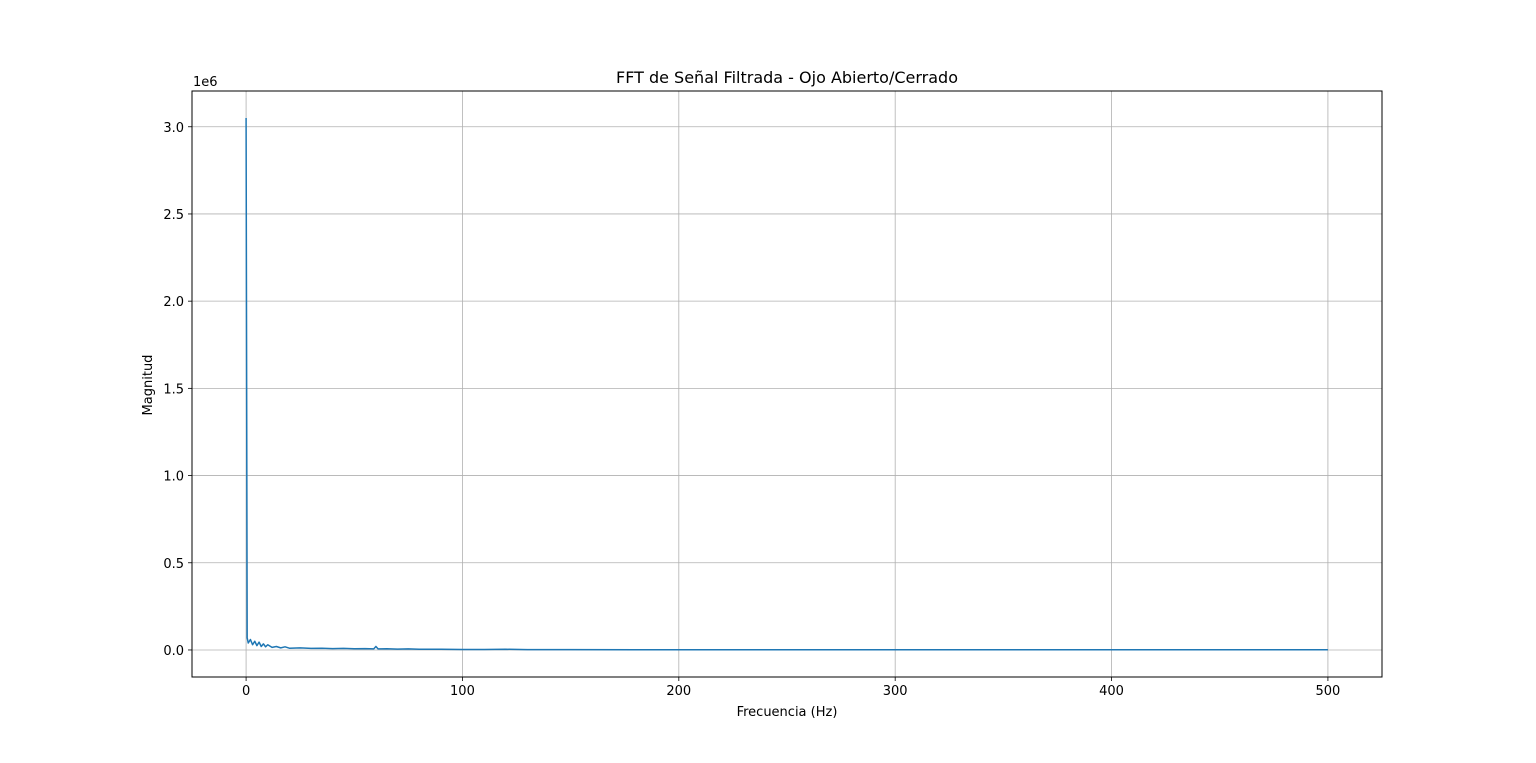  What do you see at coordinates (787, 712) in the screenshot?
I see `x-axis-label: Frecuencia (Hz)` at bounding box center [787, 712].